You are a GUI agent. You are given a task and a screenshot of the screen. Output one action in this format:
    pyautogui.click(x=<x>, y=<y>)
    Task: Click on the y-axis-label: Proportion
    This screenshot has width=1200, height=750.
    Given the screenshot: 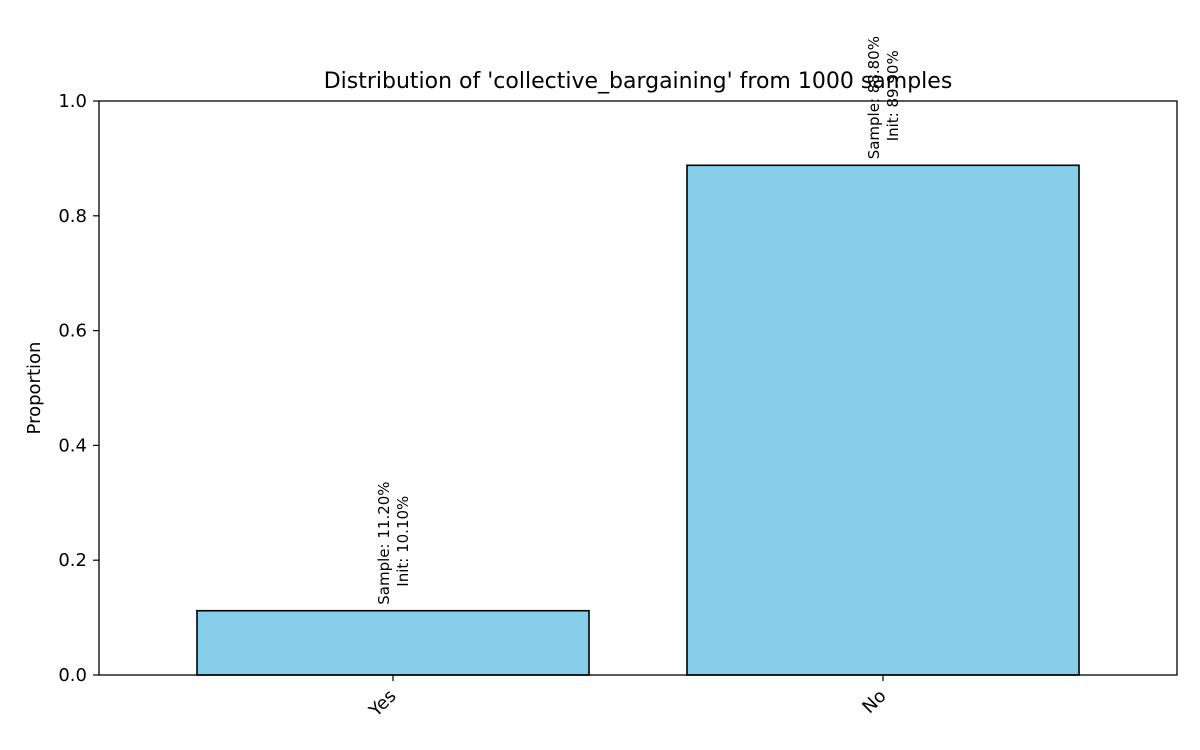 What is the action you would take?
    pyautogui.click(x=34, y=388)
    